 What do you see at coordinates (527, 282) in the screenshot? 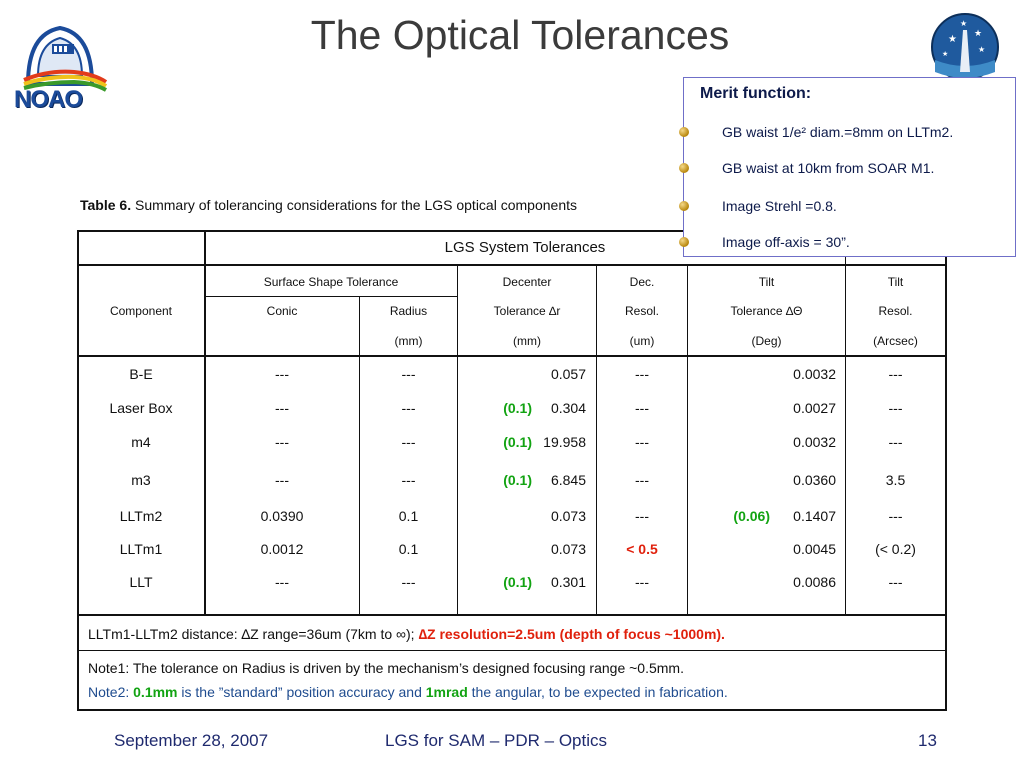
I see `col-header-decenter: Decenter` at bounding box center [527, 282].